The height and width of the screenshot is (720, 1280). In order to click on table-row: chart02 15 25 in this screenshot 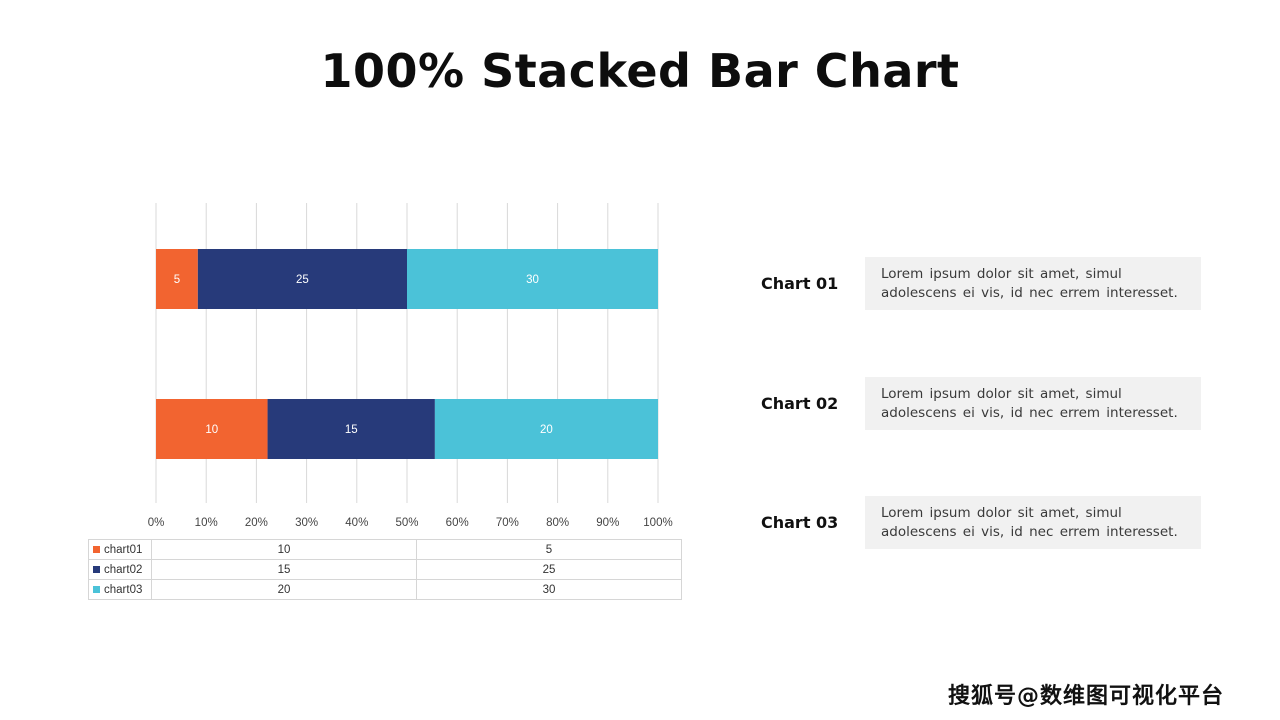, I will do `click(385, 569)`.